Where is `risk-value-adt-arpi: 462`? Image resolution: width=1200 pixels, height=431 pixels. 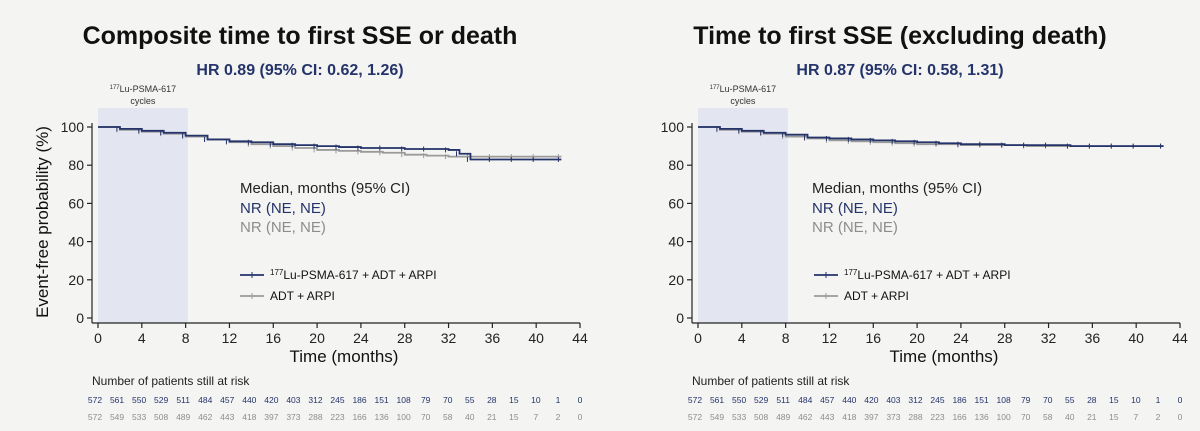 risk-value-adt-arpi: 462 is located at coordinates (805, 417).